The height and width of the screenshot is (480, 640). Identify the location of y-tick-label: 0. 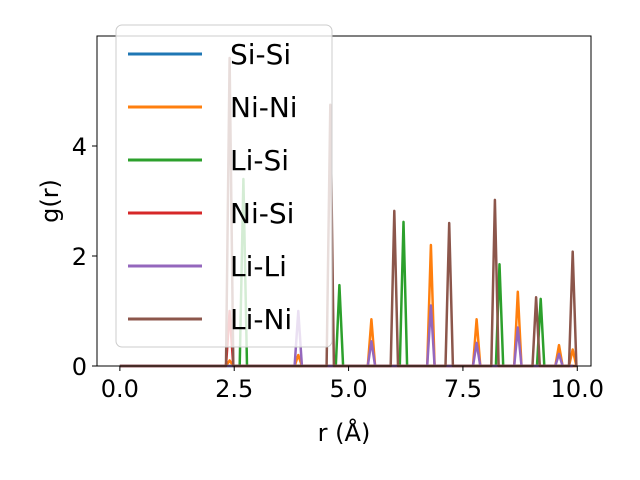
(79, 367).